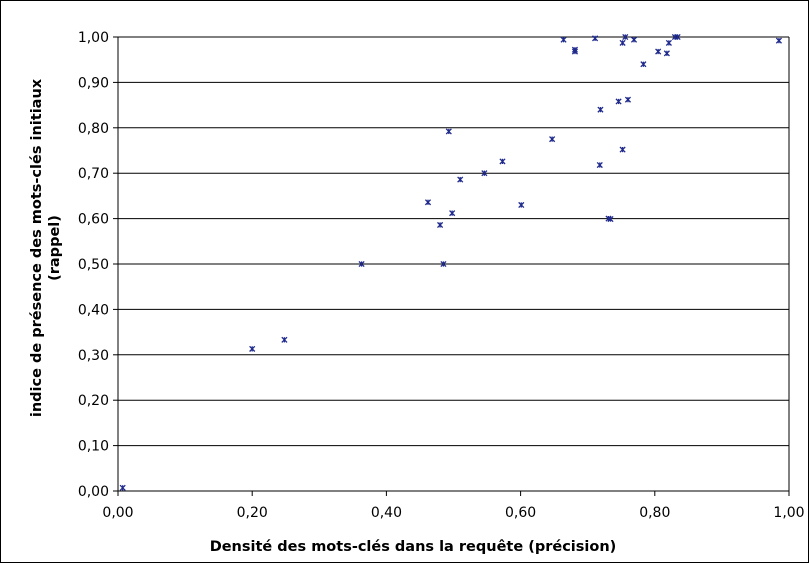  Describe the element at coordinates (252, 513) in the screenshot. I see `x-tick-label: 0,20` at that location.